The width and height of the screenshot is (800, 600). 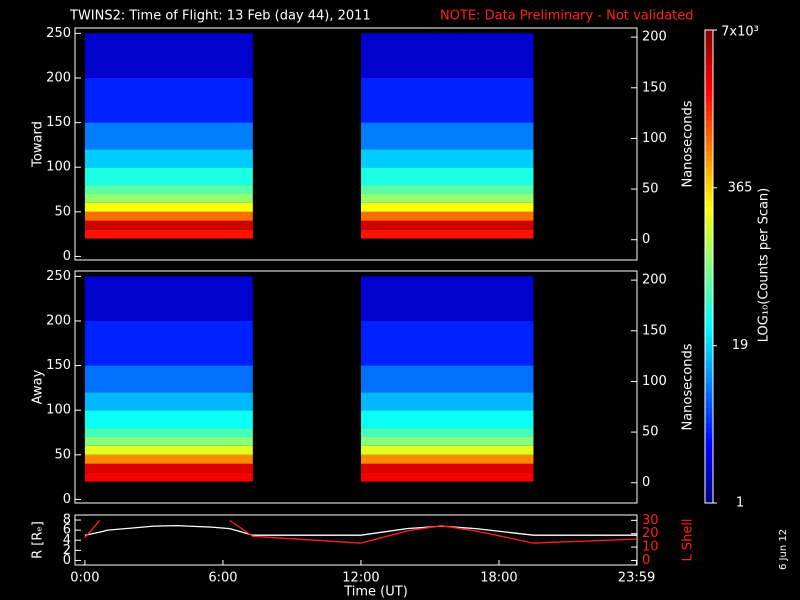 I want to click on y2-tick-label: 150, so click(x=654, y=330).